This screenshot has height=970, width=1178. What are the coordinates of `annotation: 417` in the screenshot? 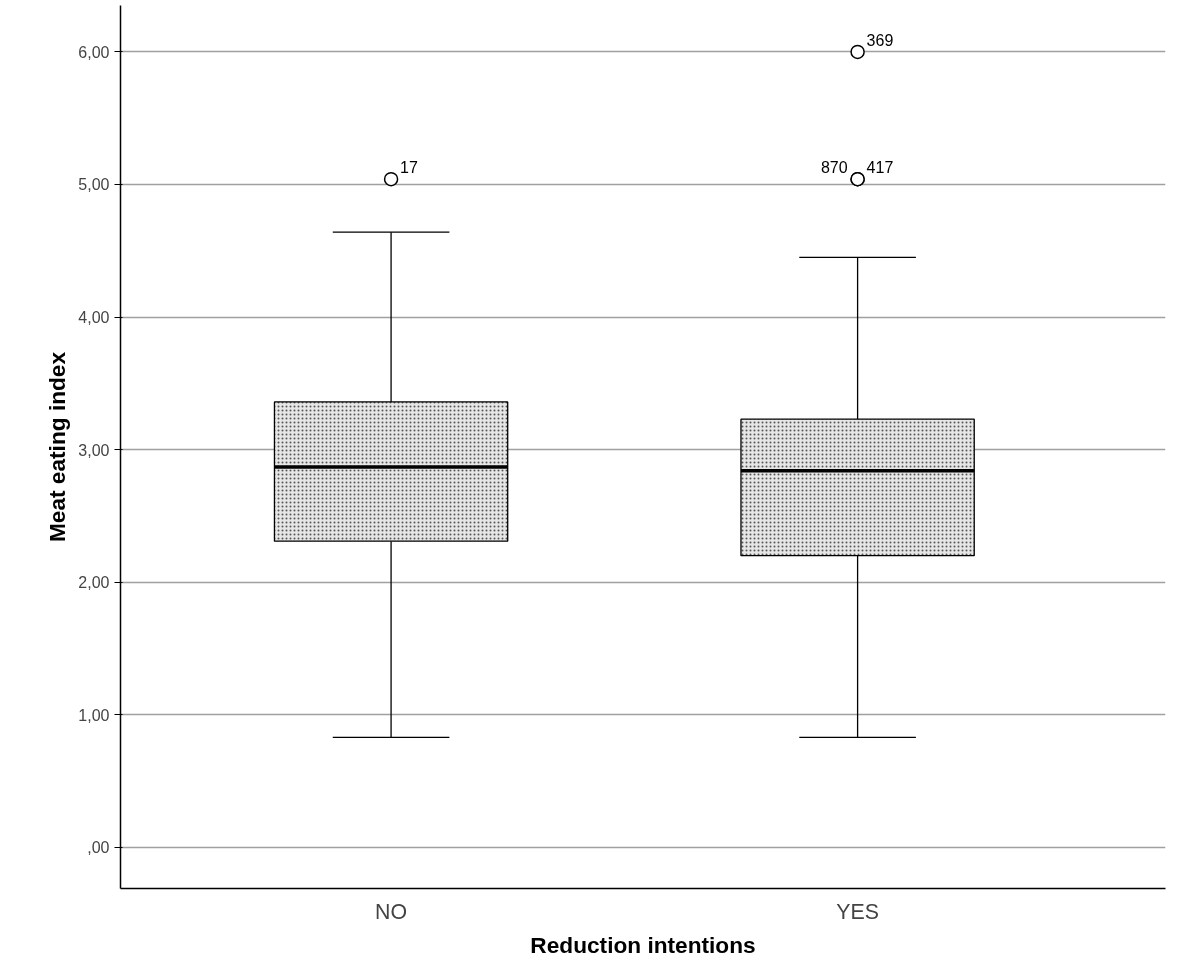 It's located at (880, 168).